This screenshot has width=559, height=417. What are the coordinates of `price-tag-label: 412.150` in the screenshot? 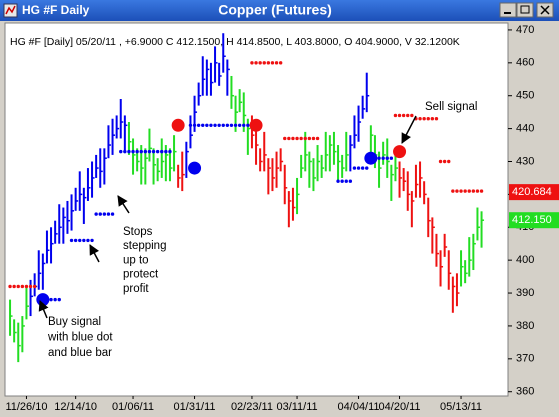 It's located at (532, 220).